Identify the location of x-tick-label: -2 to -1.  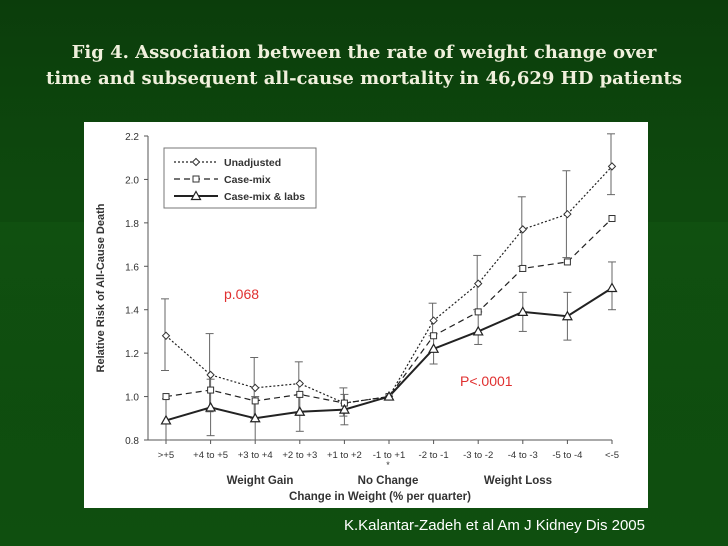
(434, 455).